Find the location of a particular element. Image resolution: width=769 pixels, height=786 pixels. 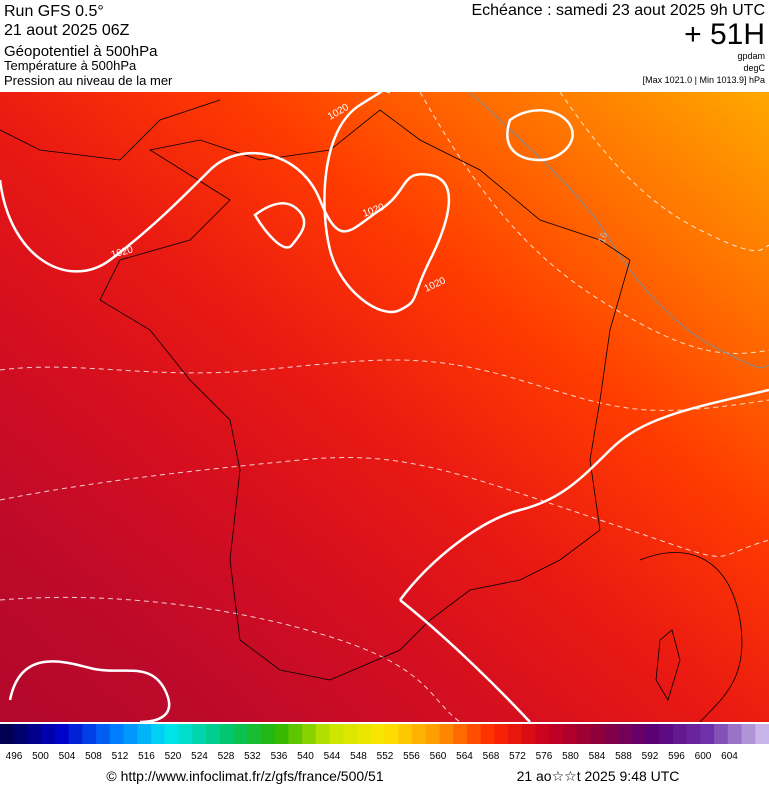

run-date: 21 aout 2025 06Z is located at coordinates (67, 30).